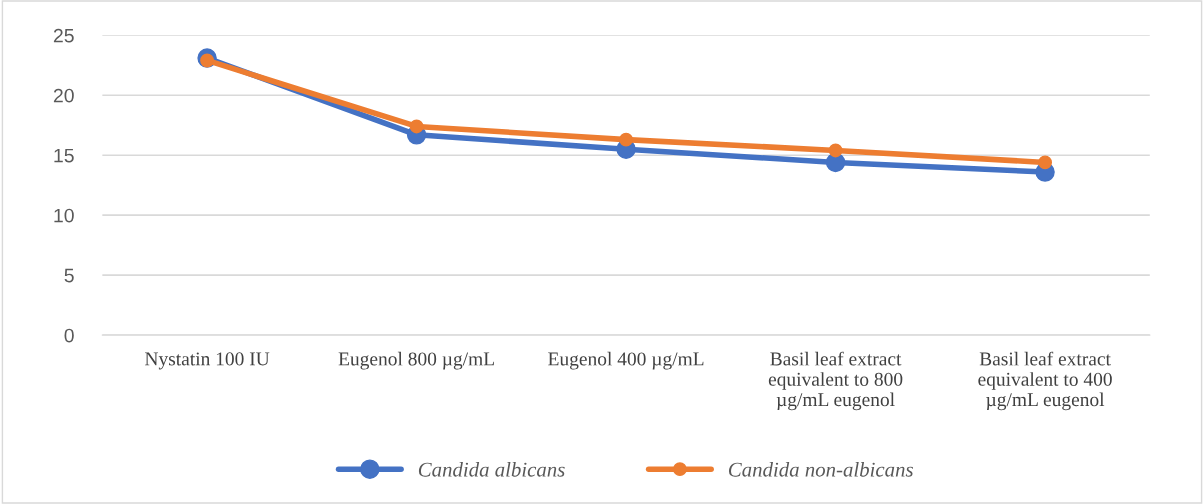  What do you see at coordinates (64, 155) in the screenshot?
I see `y-tick-label: 15` at bounding box center [64, 155].